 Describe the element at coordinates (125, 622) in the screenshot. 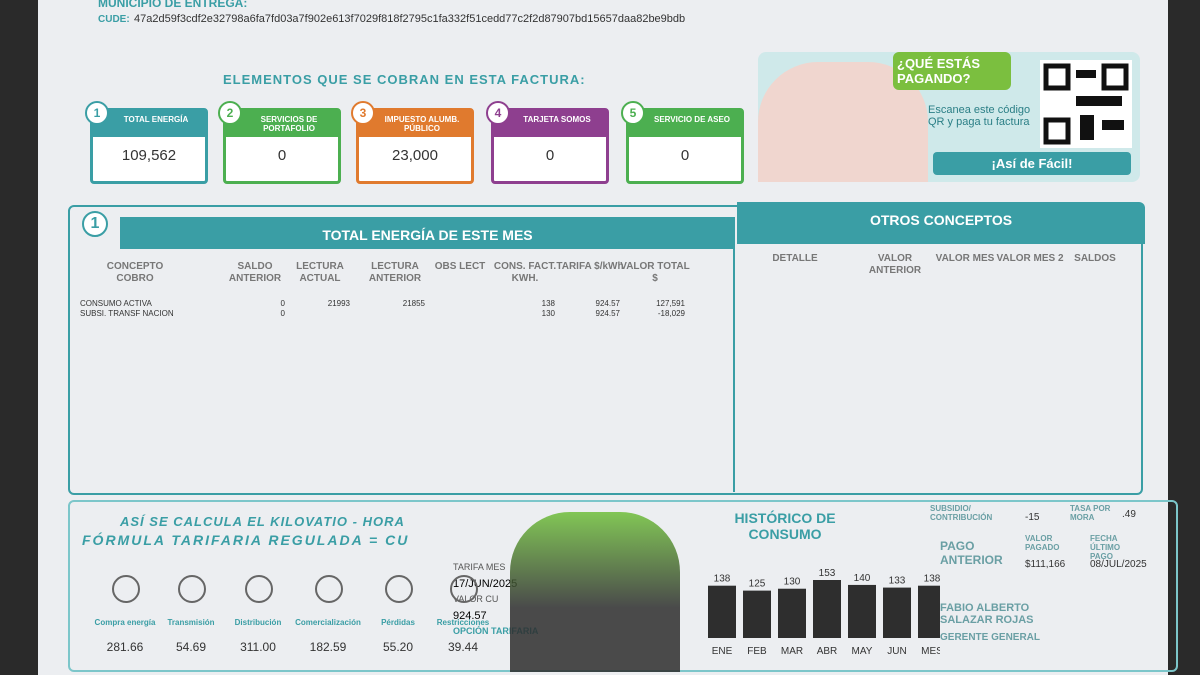

I see `component-label: Compra energía` at that location.